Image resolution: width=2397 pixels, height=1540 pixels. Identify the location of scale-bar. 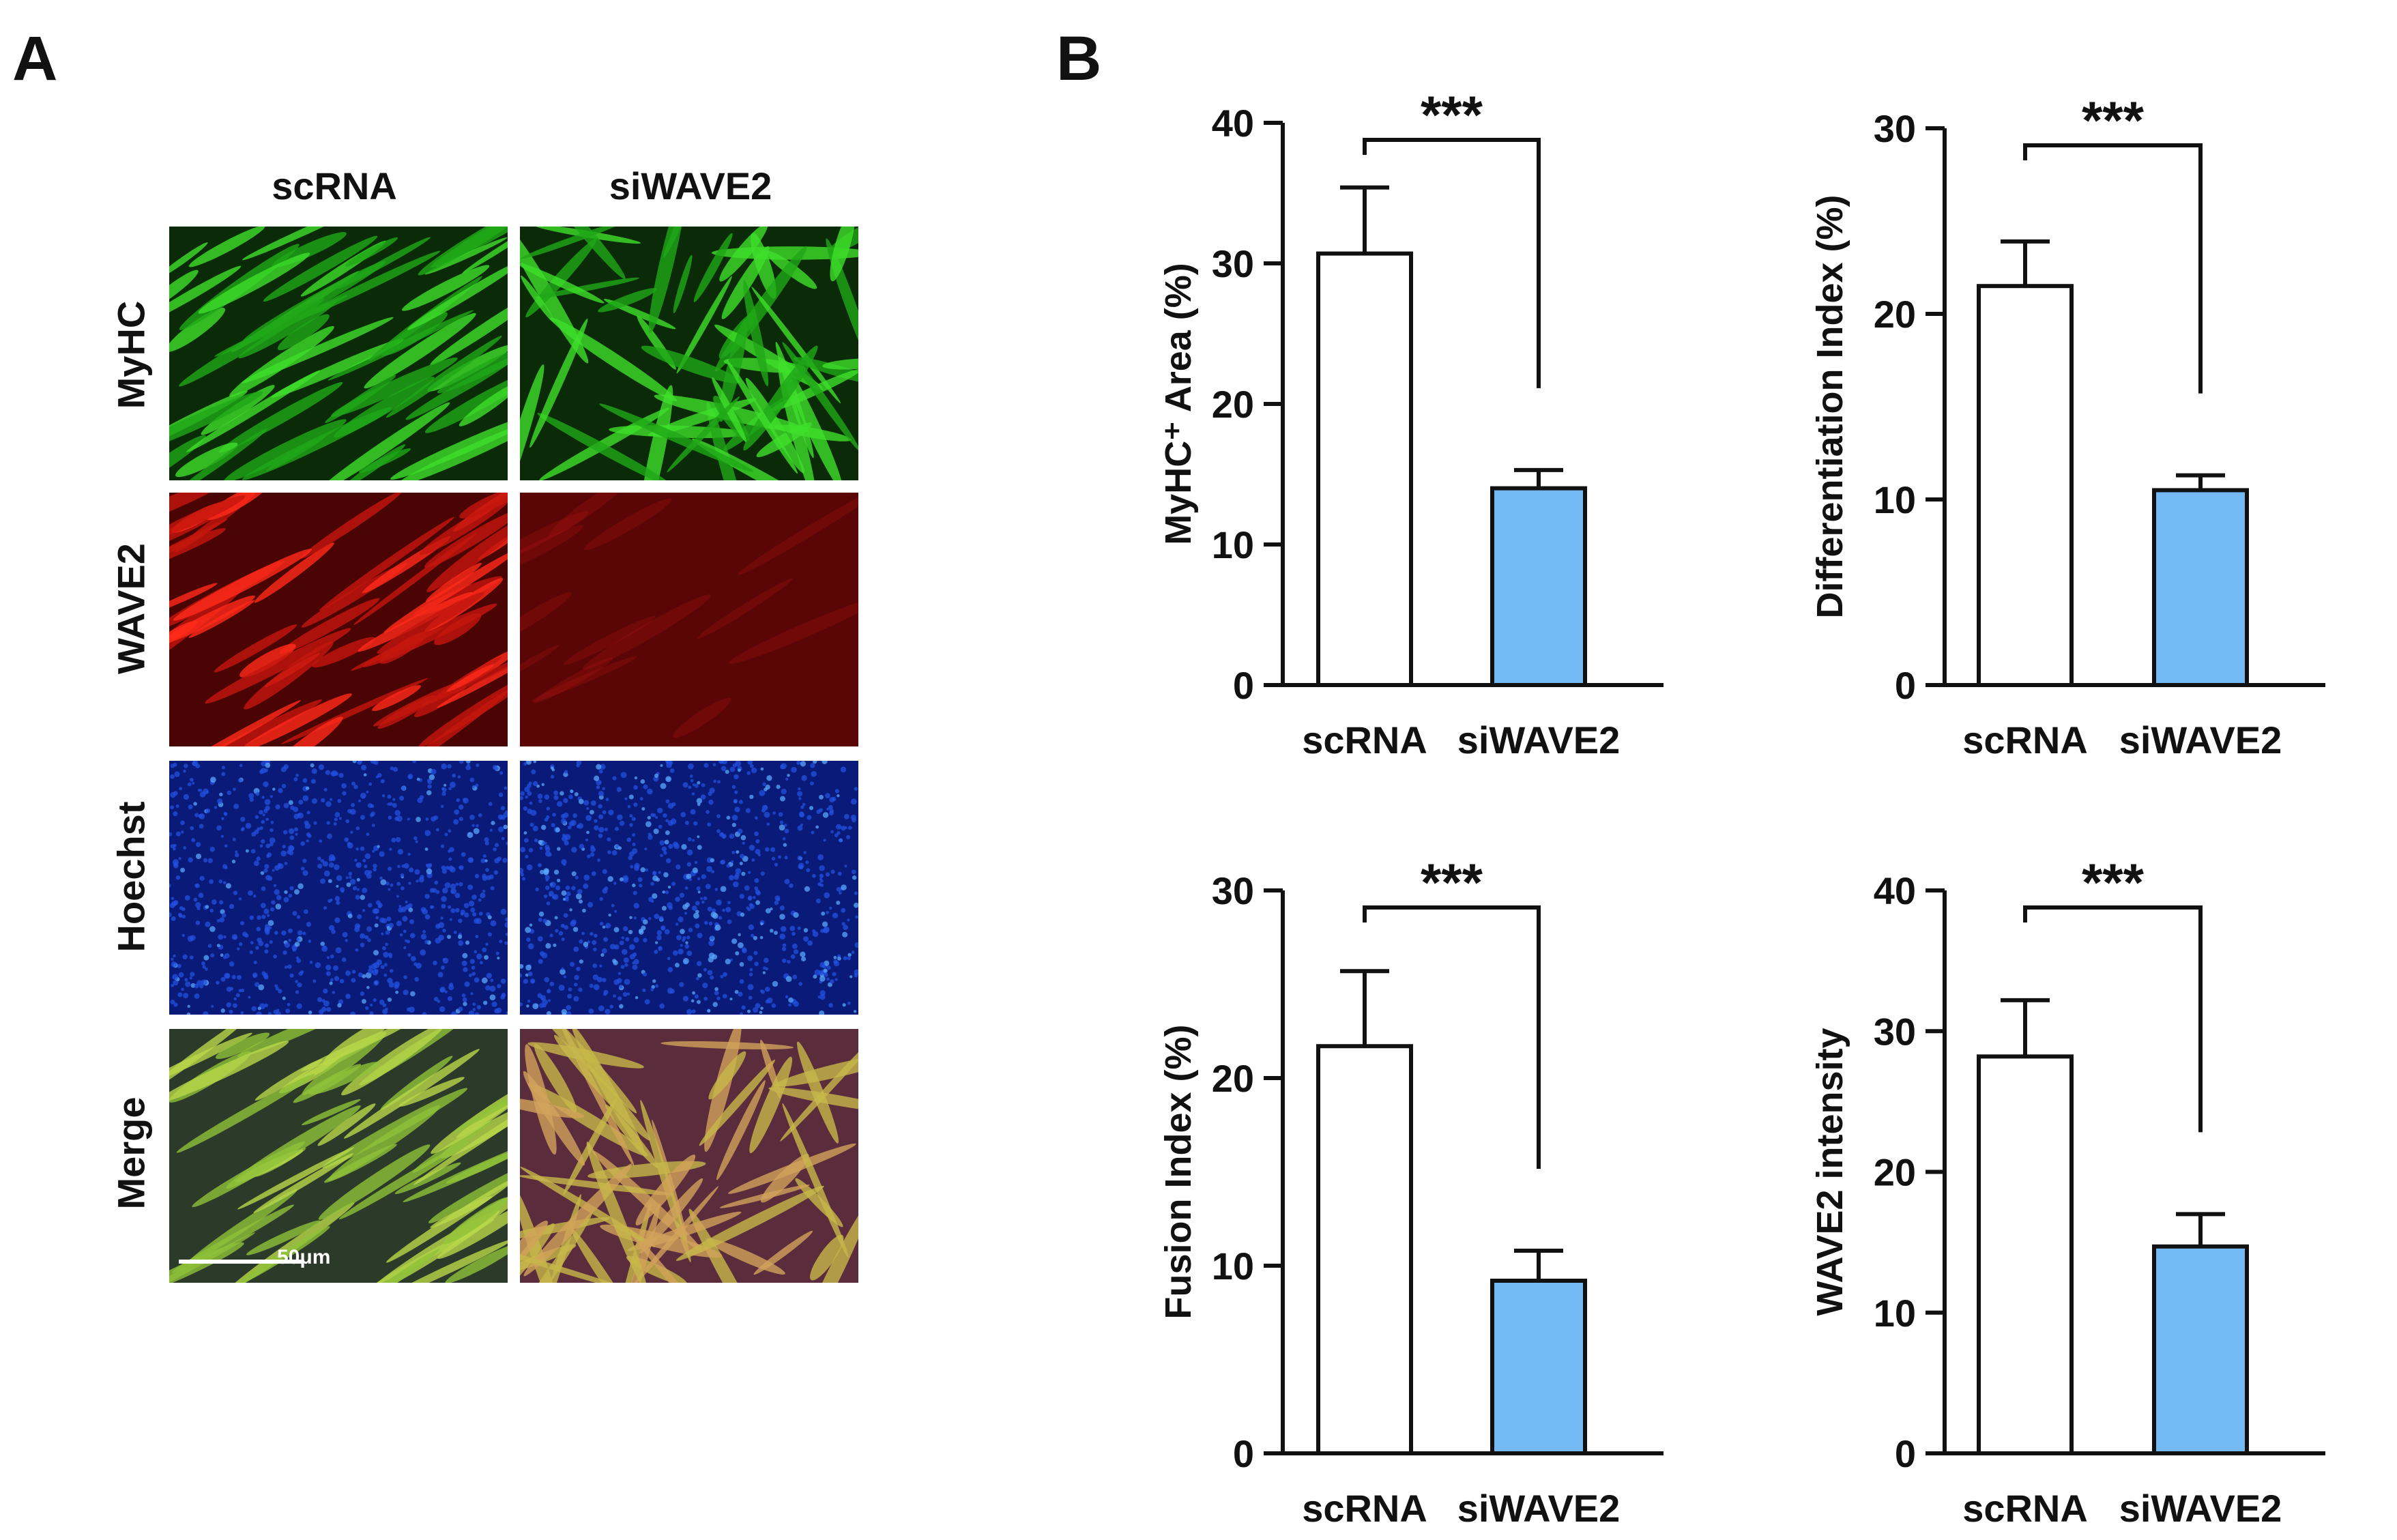
(240, 1262).